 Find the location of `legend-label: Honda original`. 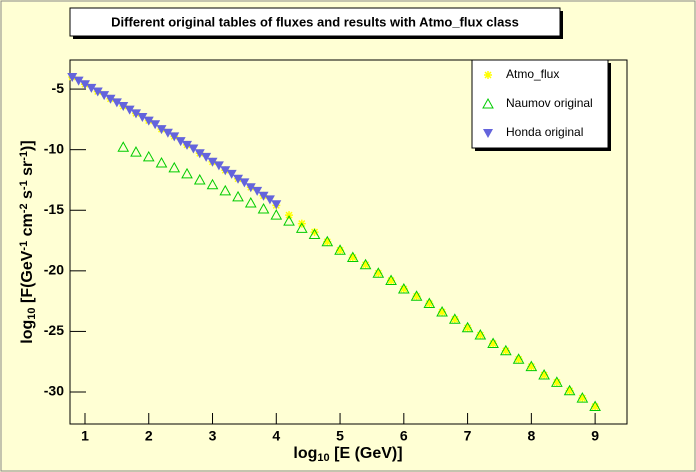

legend-label: Honda original is located at coordinates (544, 132).